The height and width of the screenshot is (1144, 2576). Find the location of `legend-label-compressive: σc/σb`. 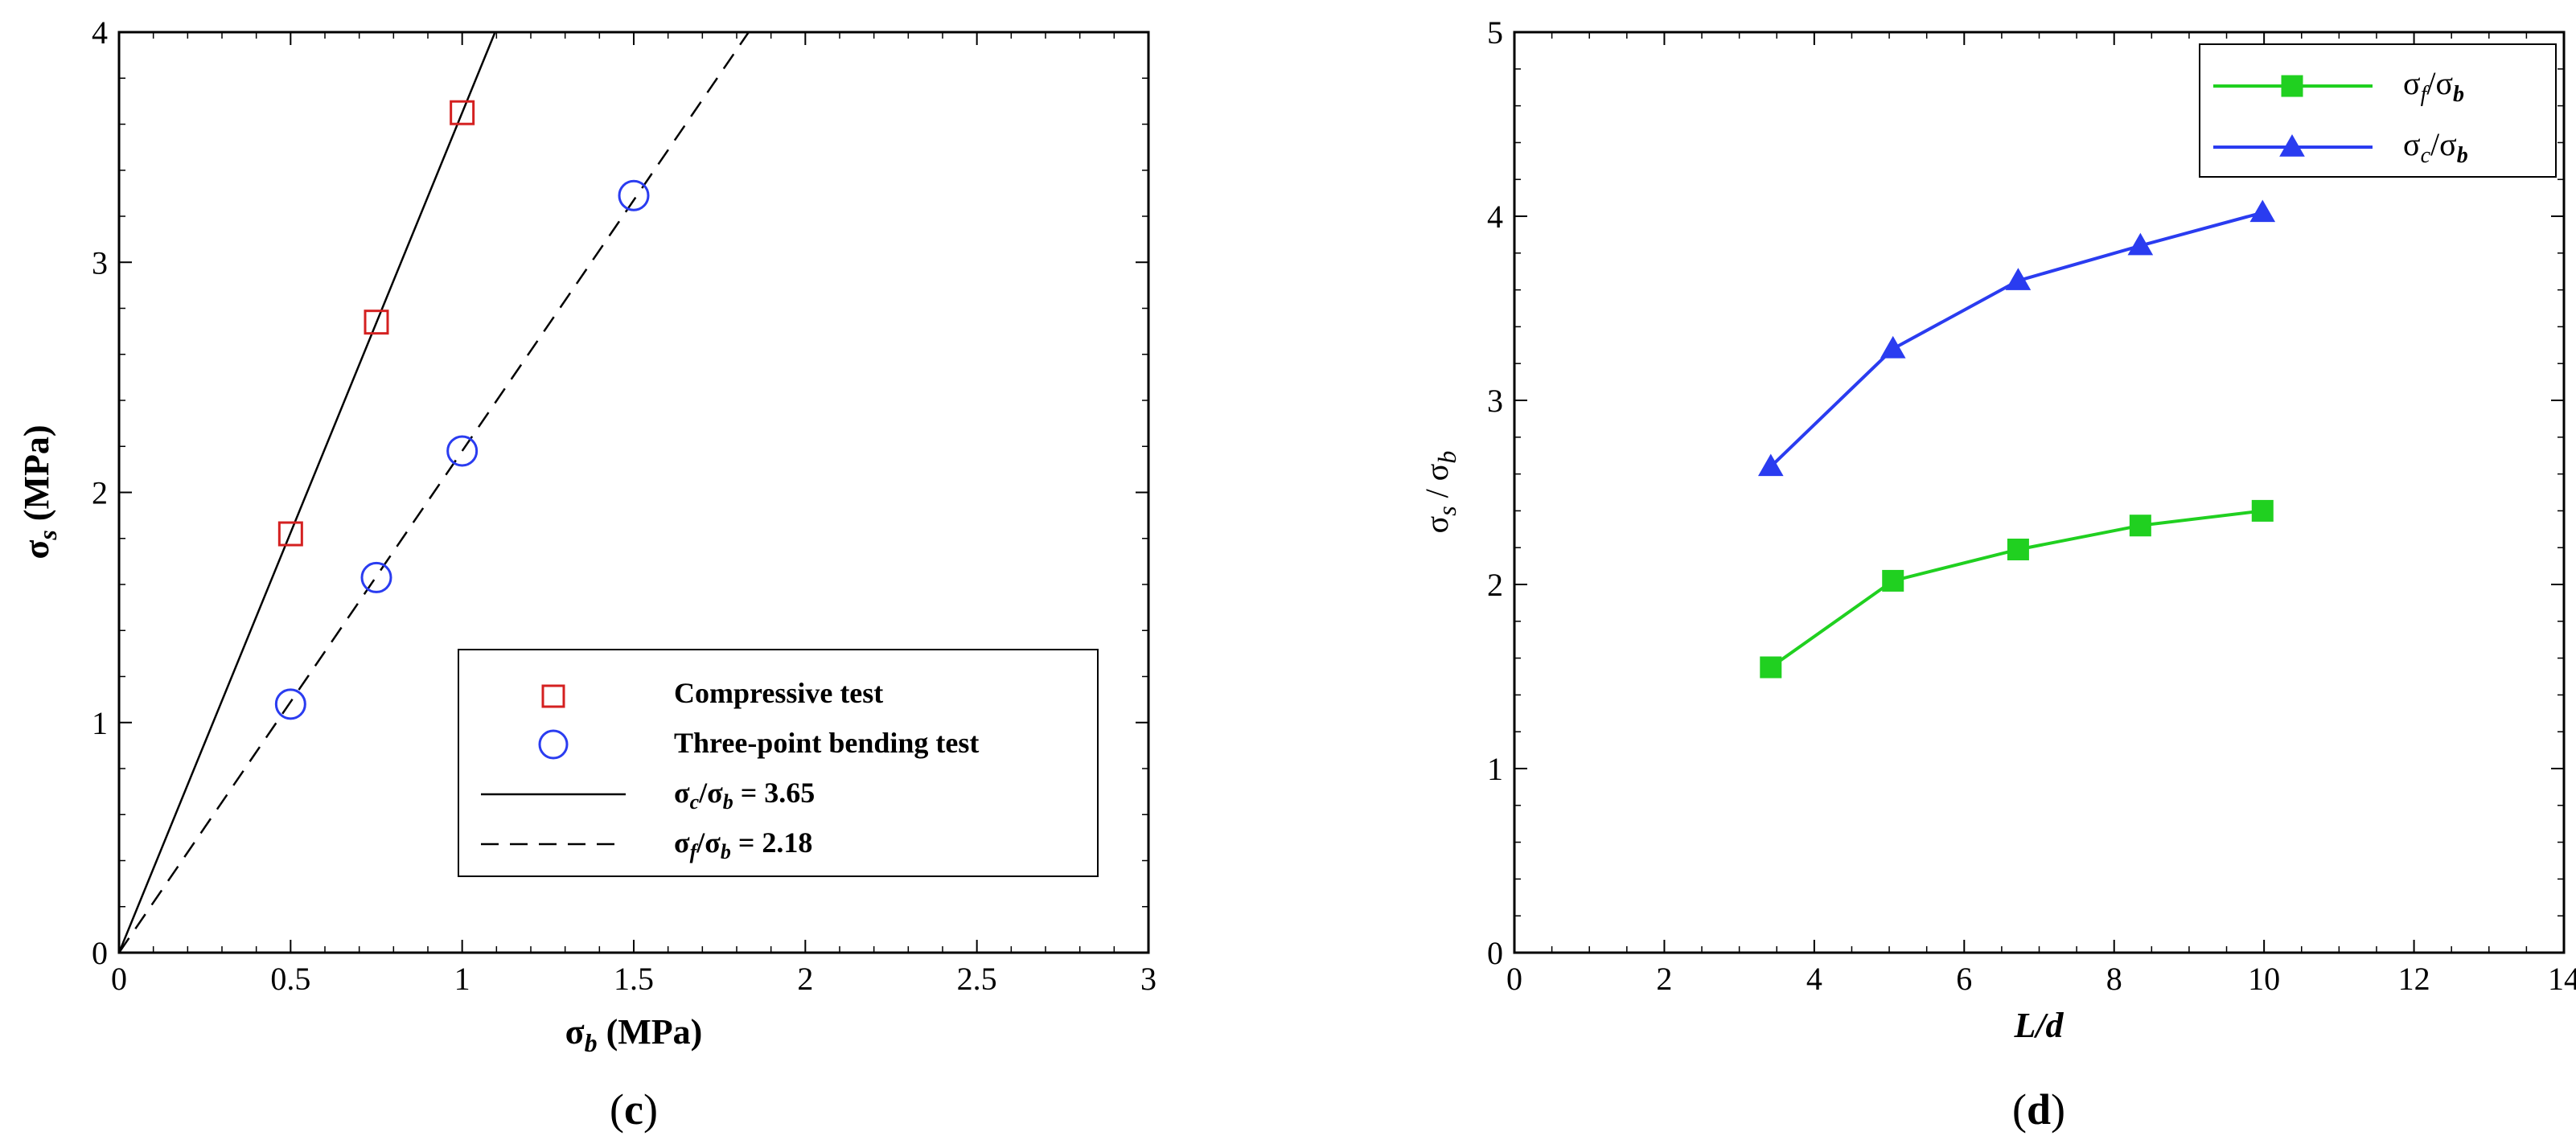

legend-label-compressive: σc/σb is located at coordinates (2435, 147).